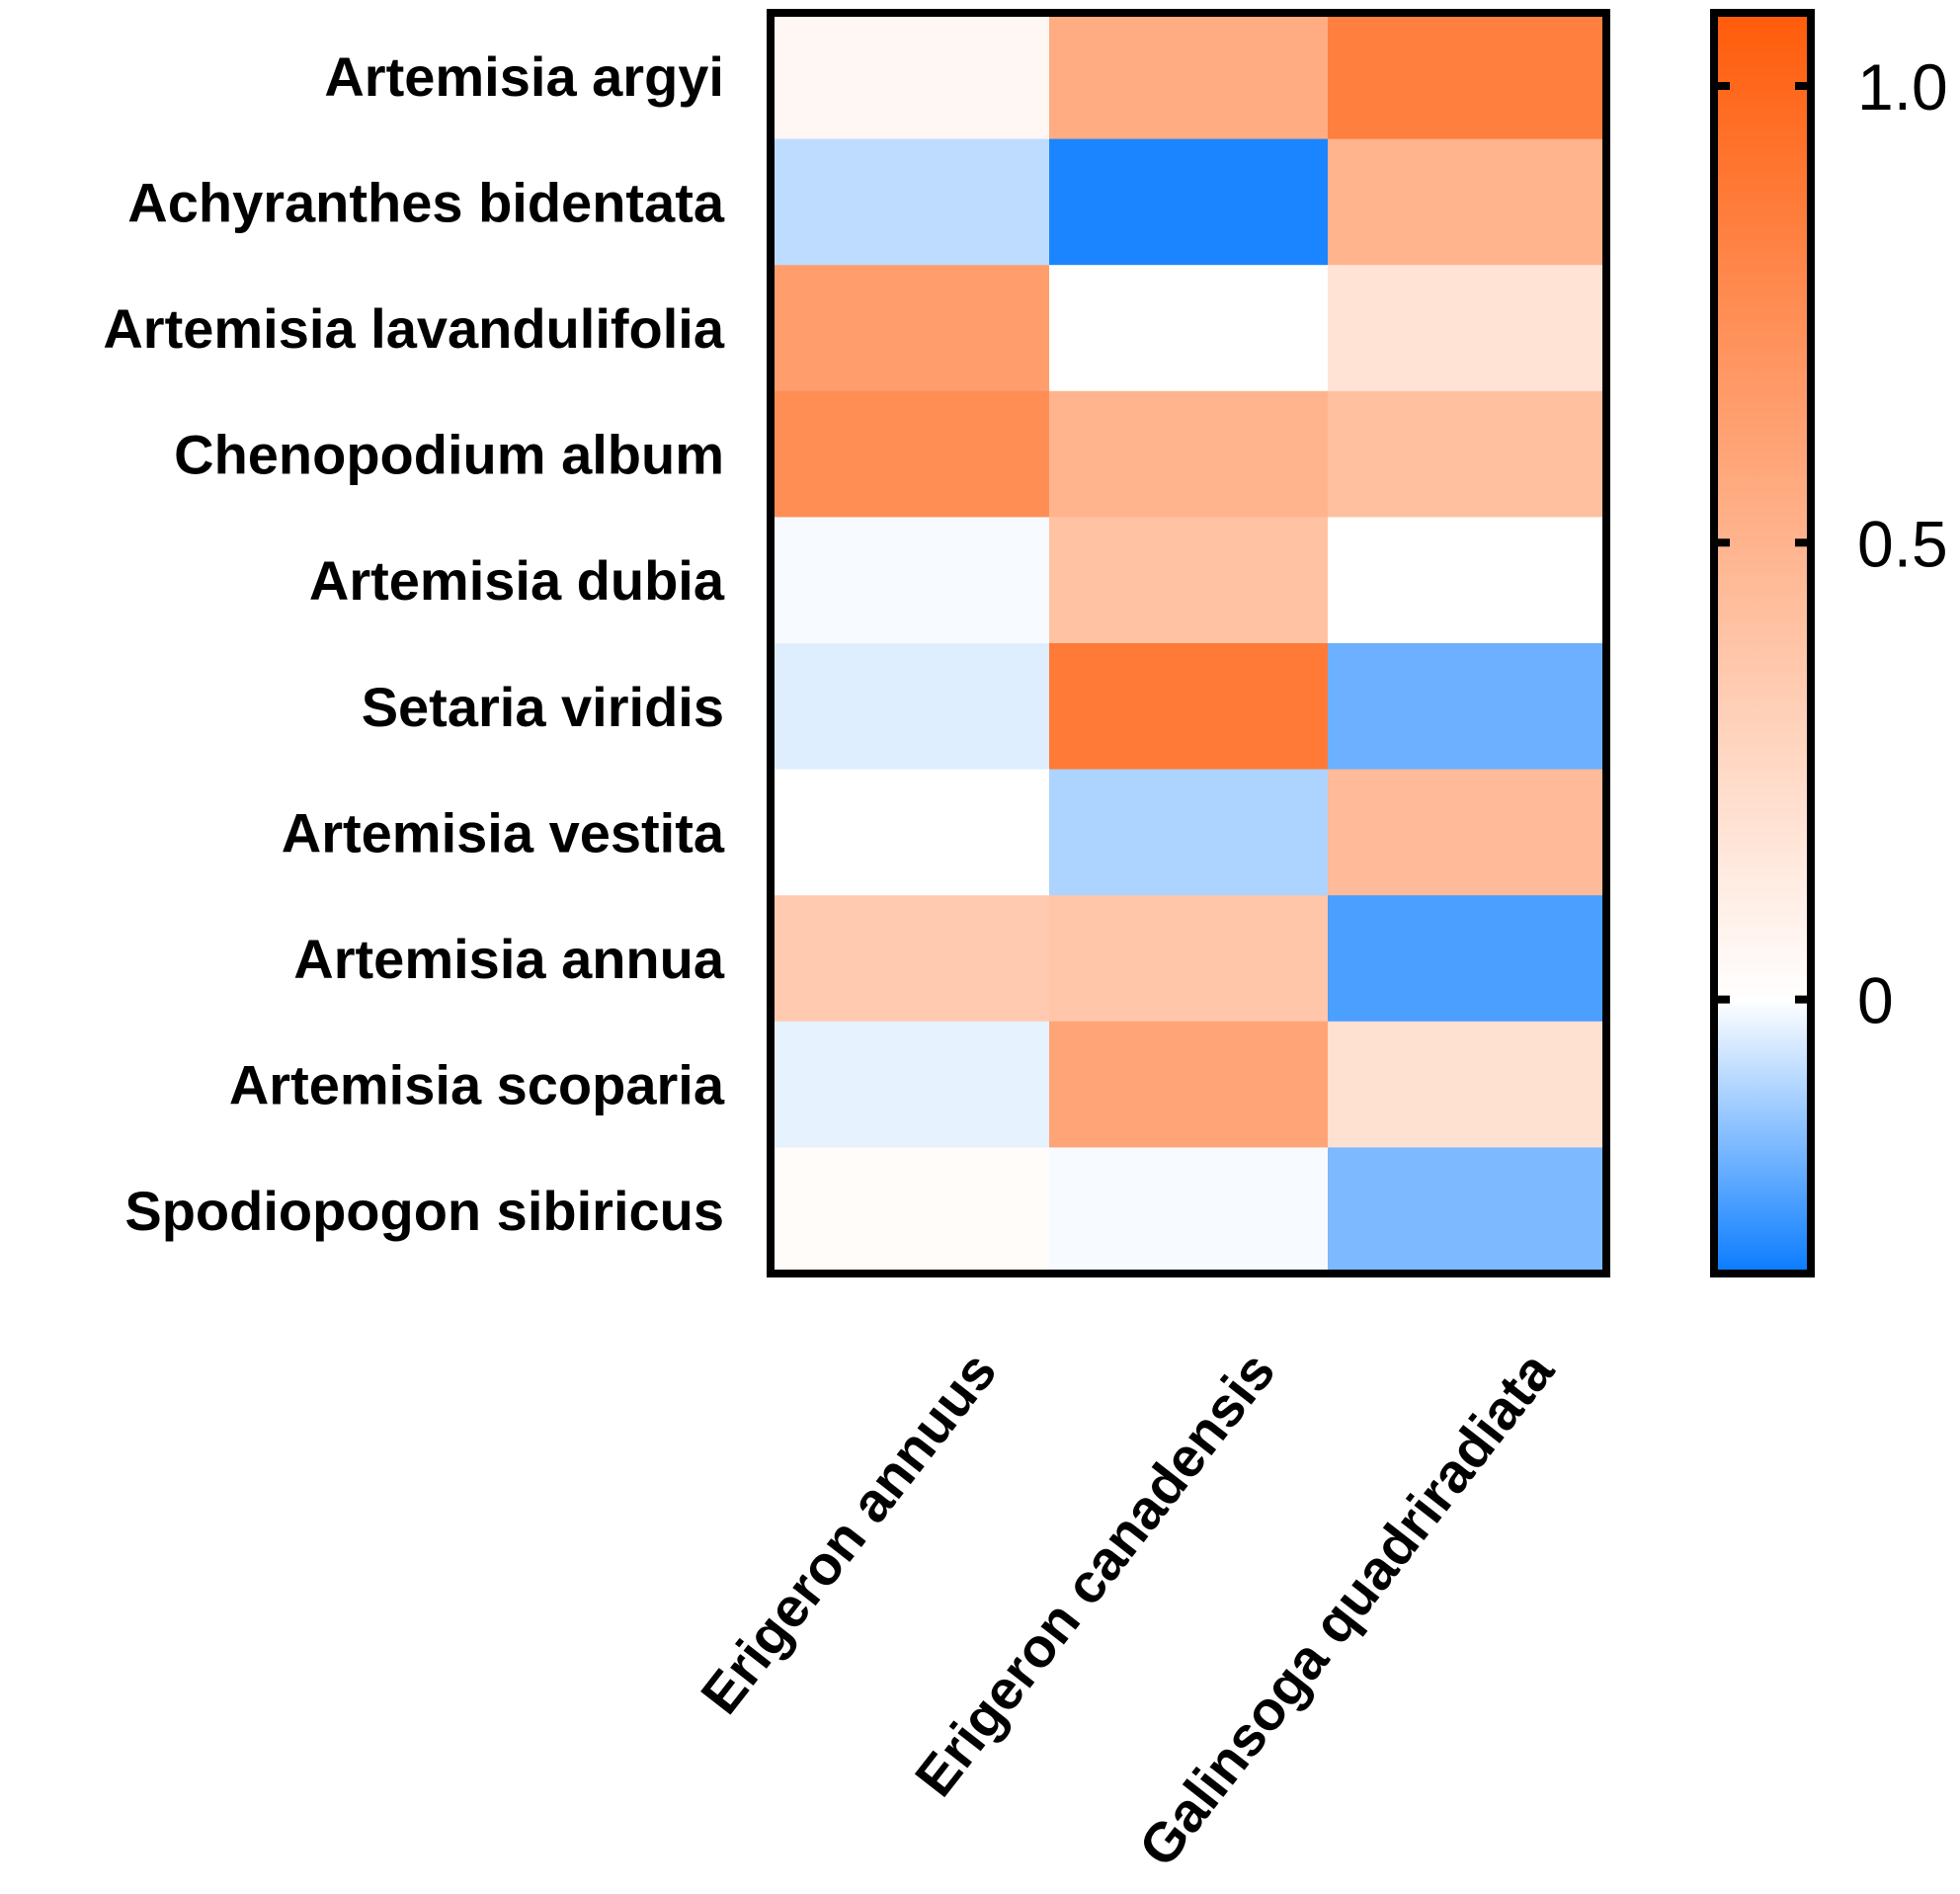  What do you see at coordinates (449, 455) in the screenshot?
I see `row-label: Chenopodium album` at bounding box center [449, 455].